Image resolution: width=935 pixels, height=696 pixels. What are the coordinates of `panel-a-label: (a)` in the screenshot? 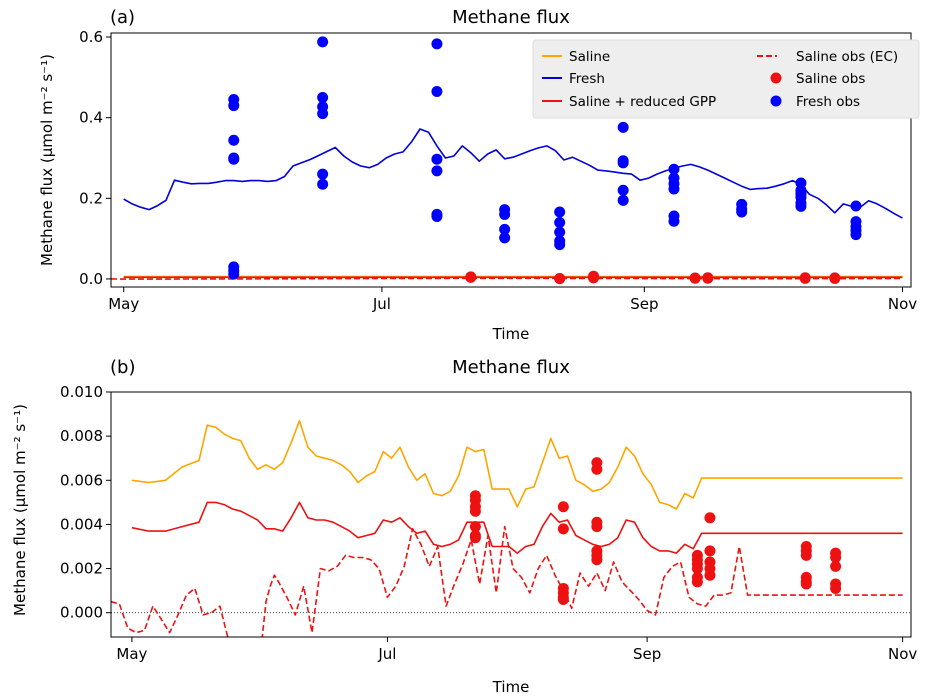 It's located at (122, 17).